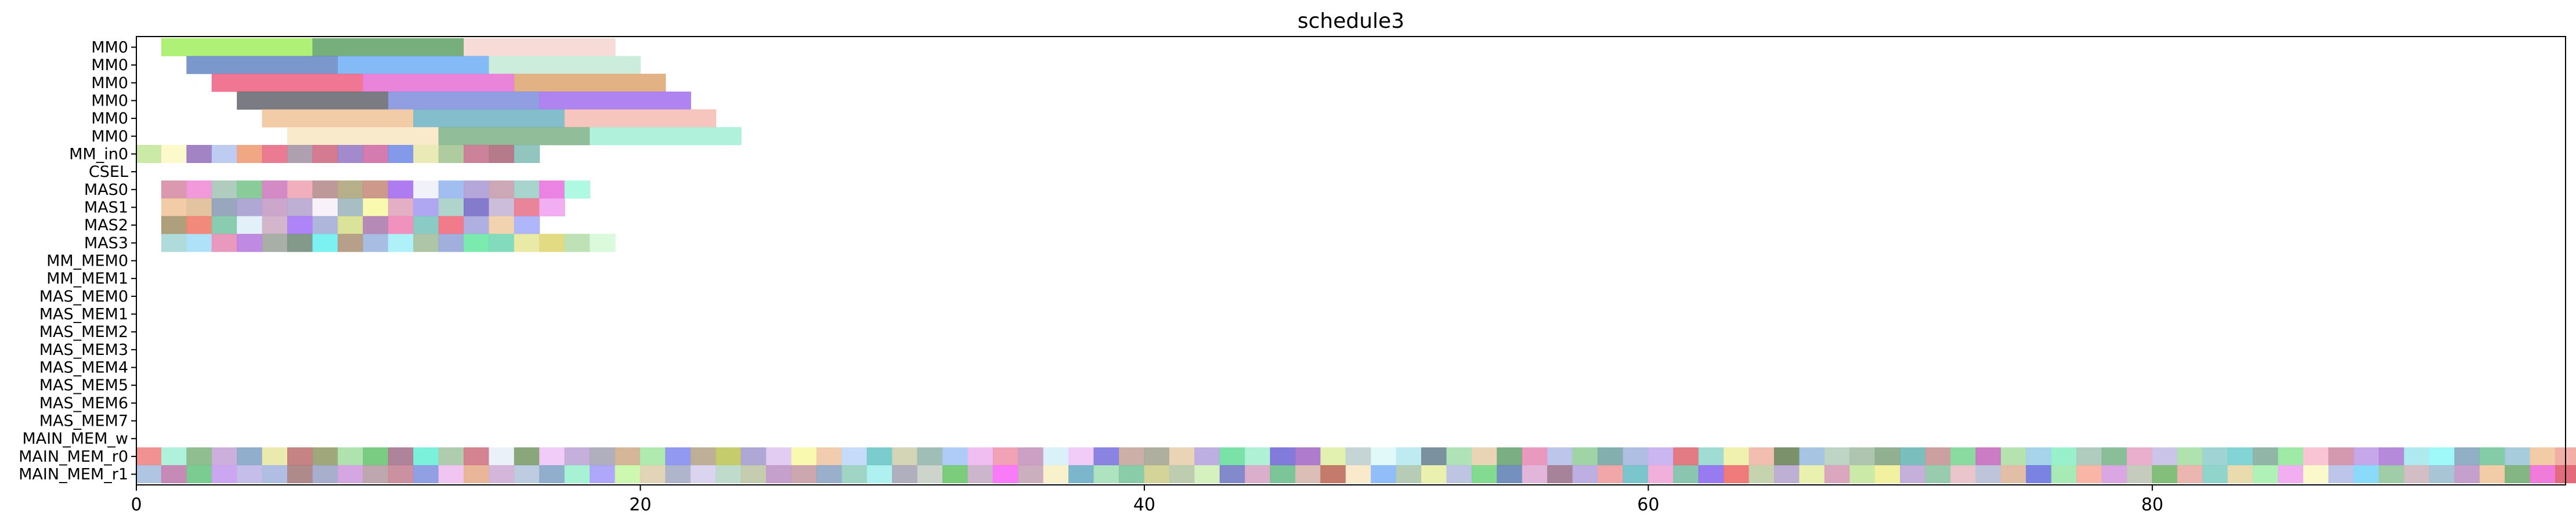 This screenshot has height=522, width=2576. What do you see at coordinates (106, 243) in the screenshot?
I see `row-label: MAS3` at bounding box center [106, 243].